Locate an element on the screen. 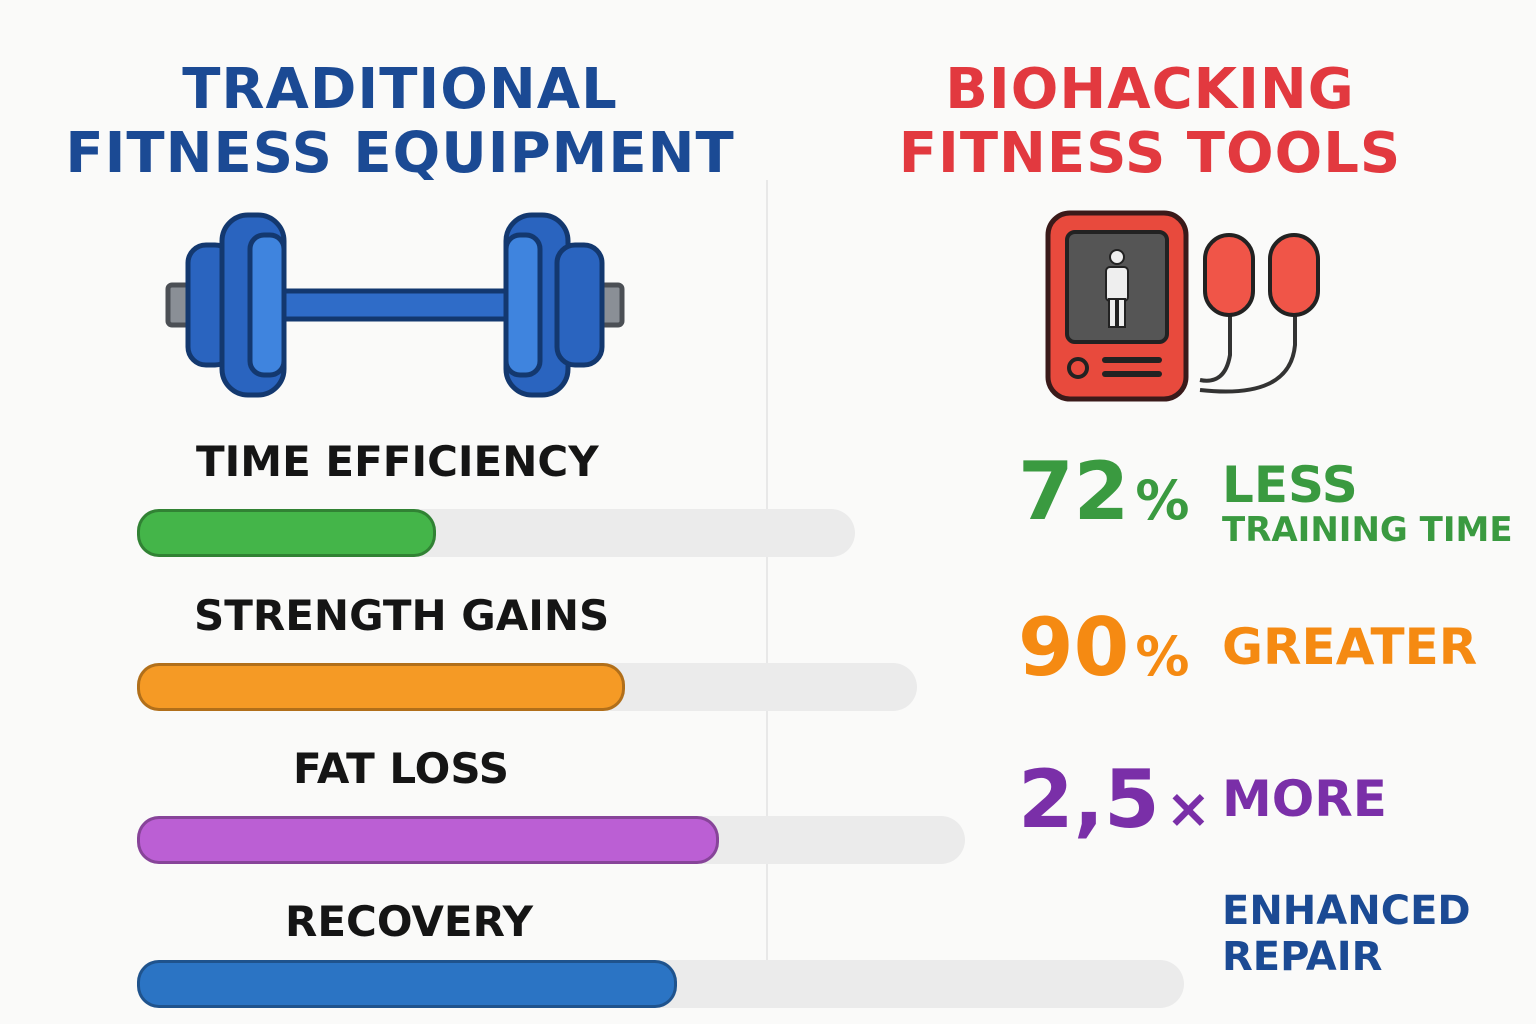 The image size is (1536, 1024). stat-line-greater: GREATER is located at coordinates (1350, 647).